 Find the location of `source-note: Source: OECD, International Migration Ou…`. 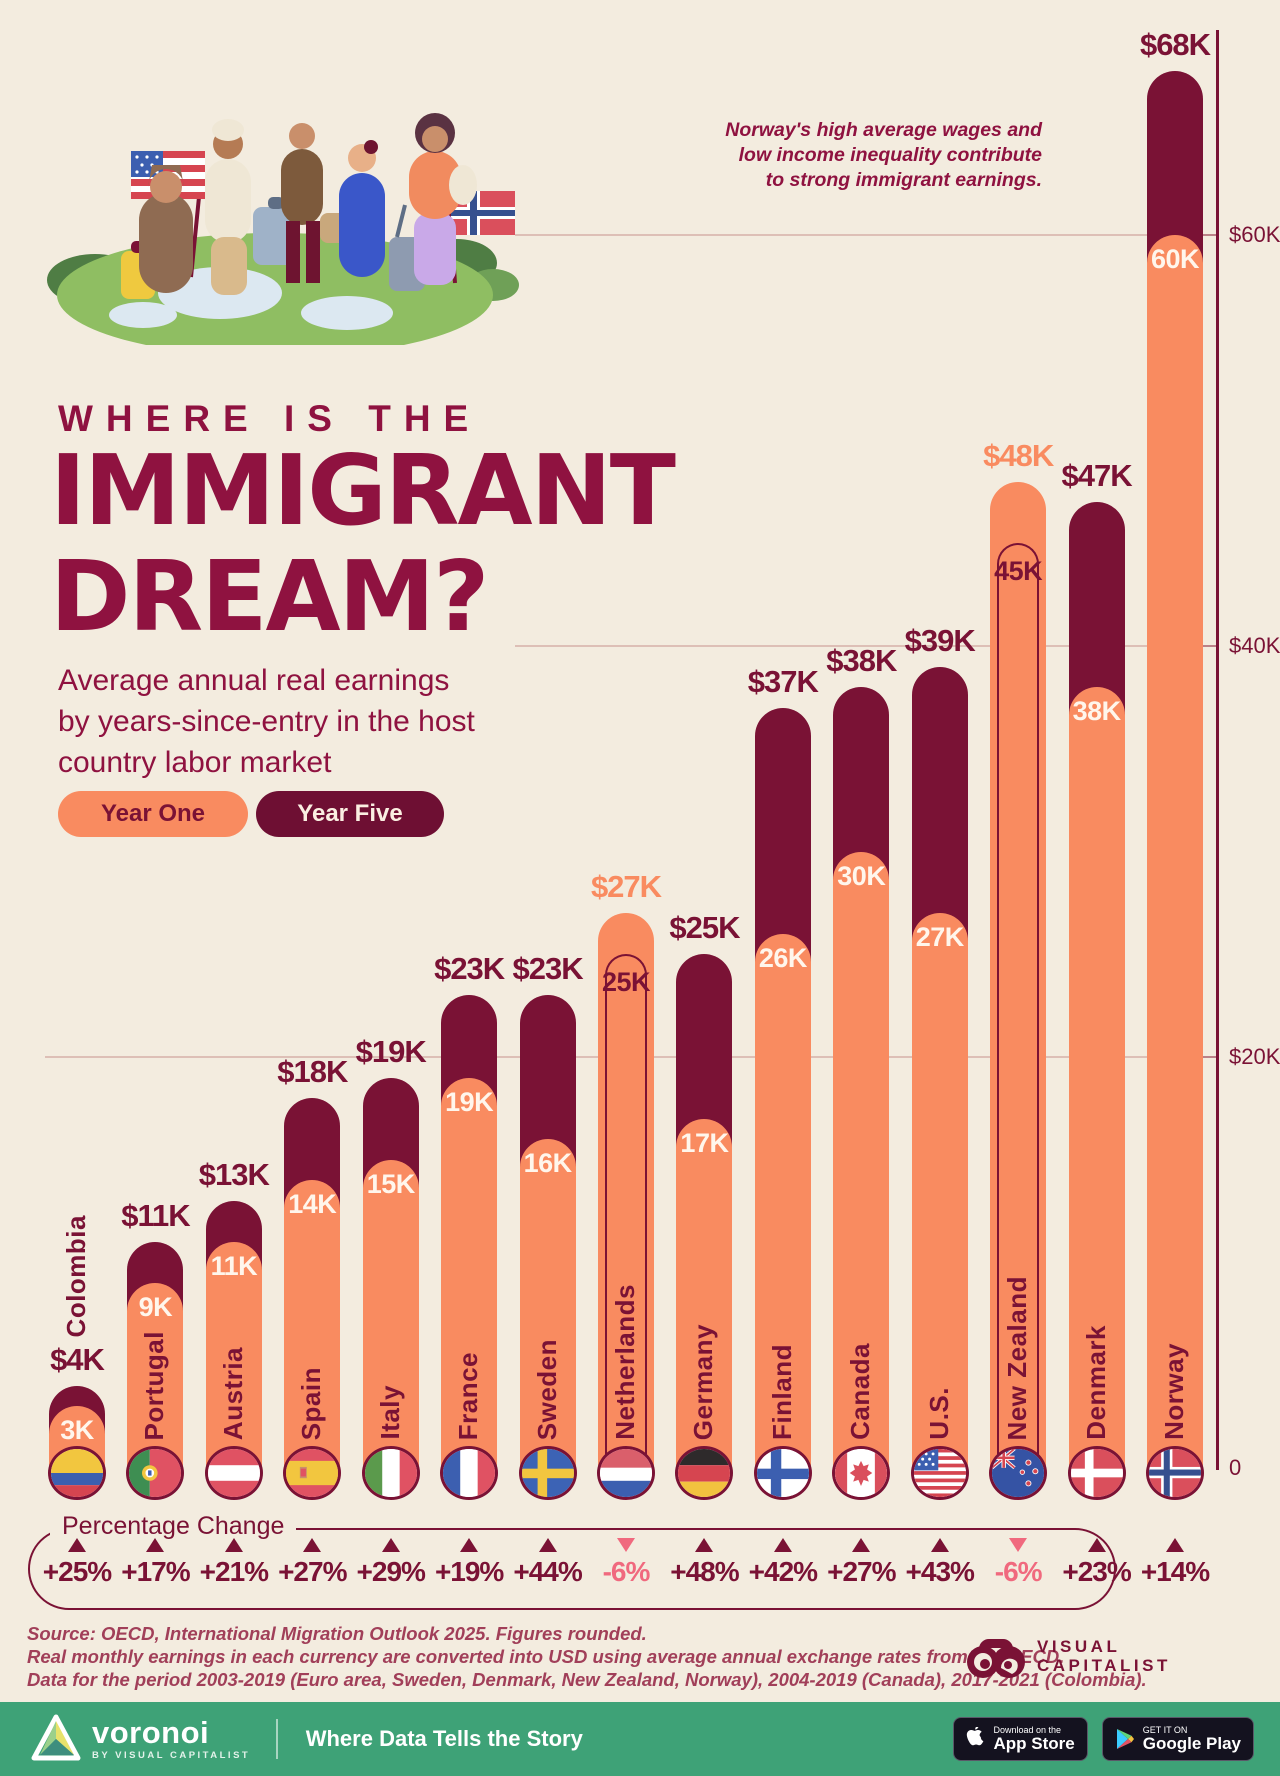

source-note: Source: OECD, International Migration Ou… is located at coordinates (587, 1656).